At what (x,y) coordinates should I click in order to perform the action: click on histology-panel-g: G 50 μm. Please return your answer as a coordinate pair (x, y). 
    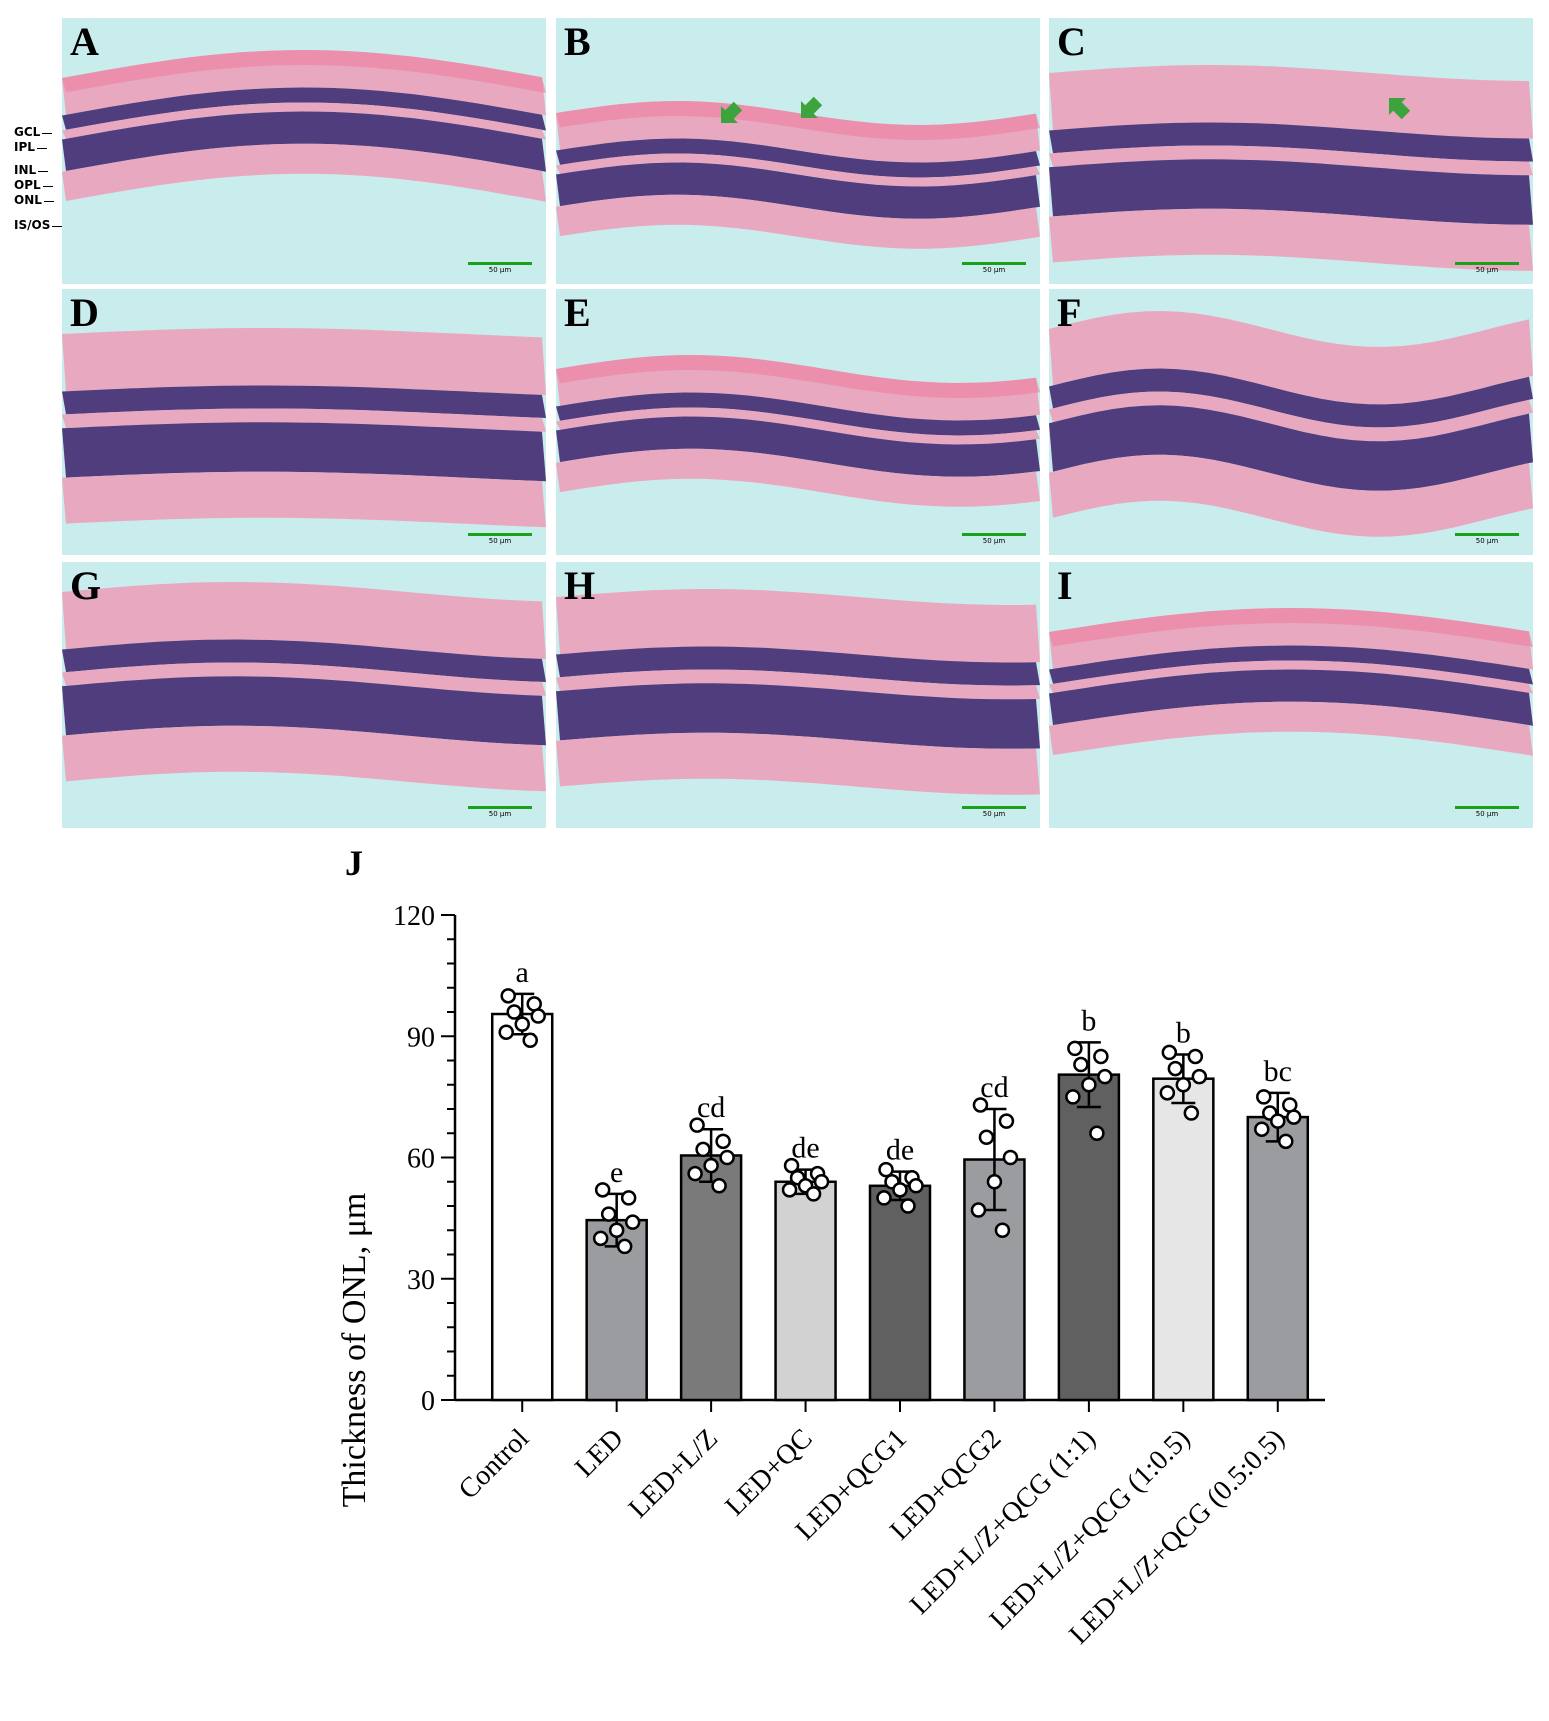
    Looking at the image, I should click on (304, 695).